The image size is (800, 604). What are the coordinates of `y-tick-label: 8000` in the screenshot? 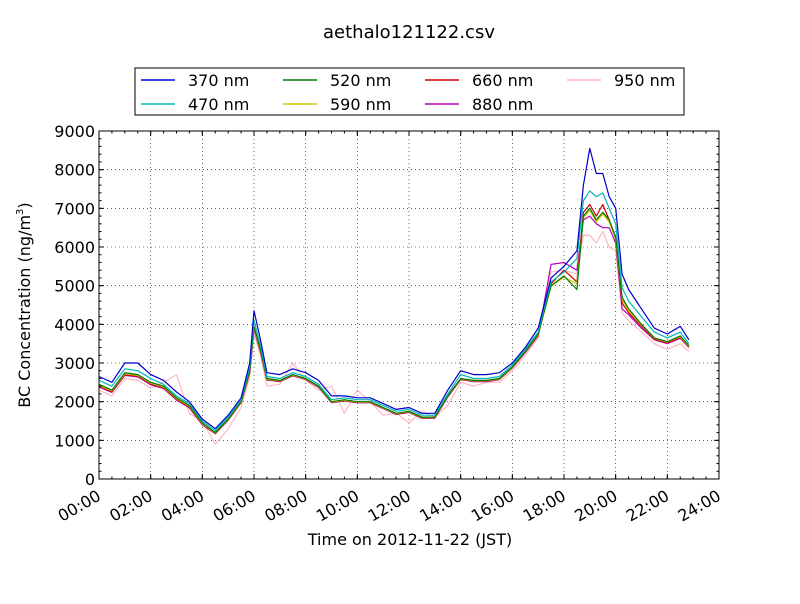 It's located at (74, 170).